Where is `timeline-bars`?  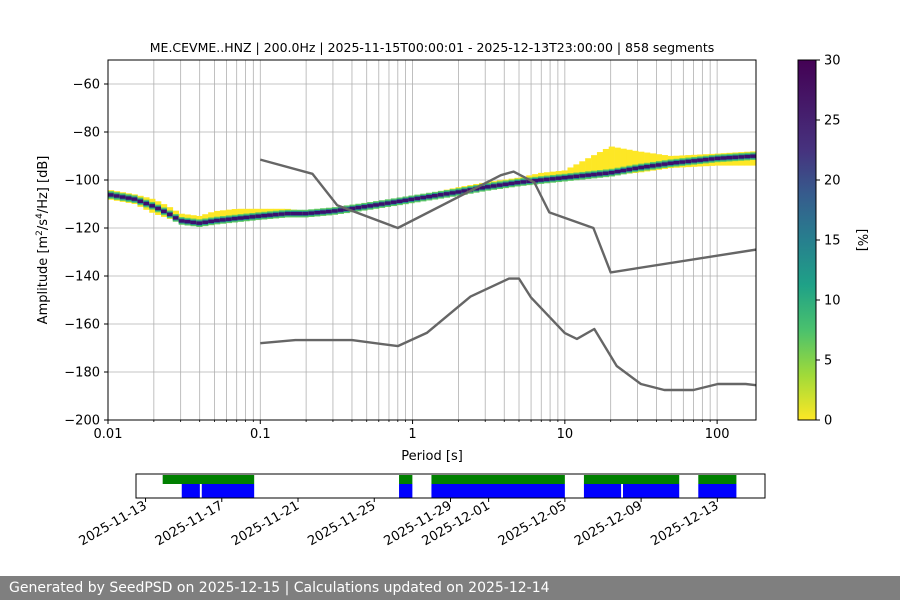 timeline-bars is located at coordinates (449, 486).